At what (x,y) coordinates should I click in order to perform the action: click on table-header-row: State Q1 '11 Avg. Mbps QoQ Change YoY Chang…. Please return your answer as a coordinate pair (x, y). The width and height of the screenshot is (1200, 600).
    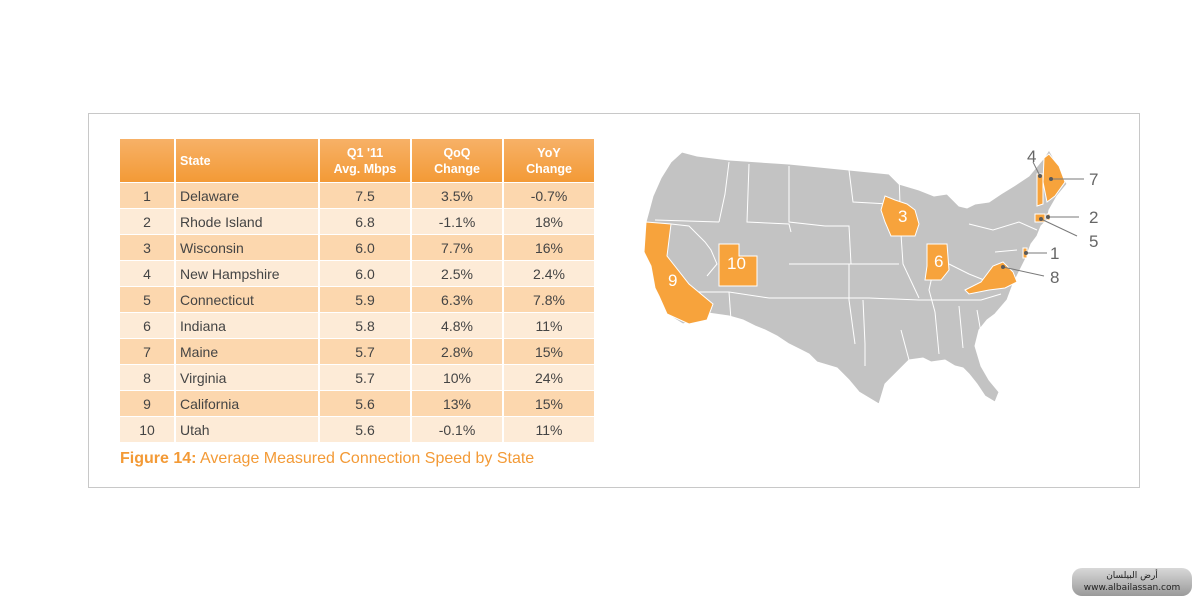
    Looking at the image, I should click on (357, 161).